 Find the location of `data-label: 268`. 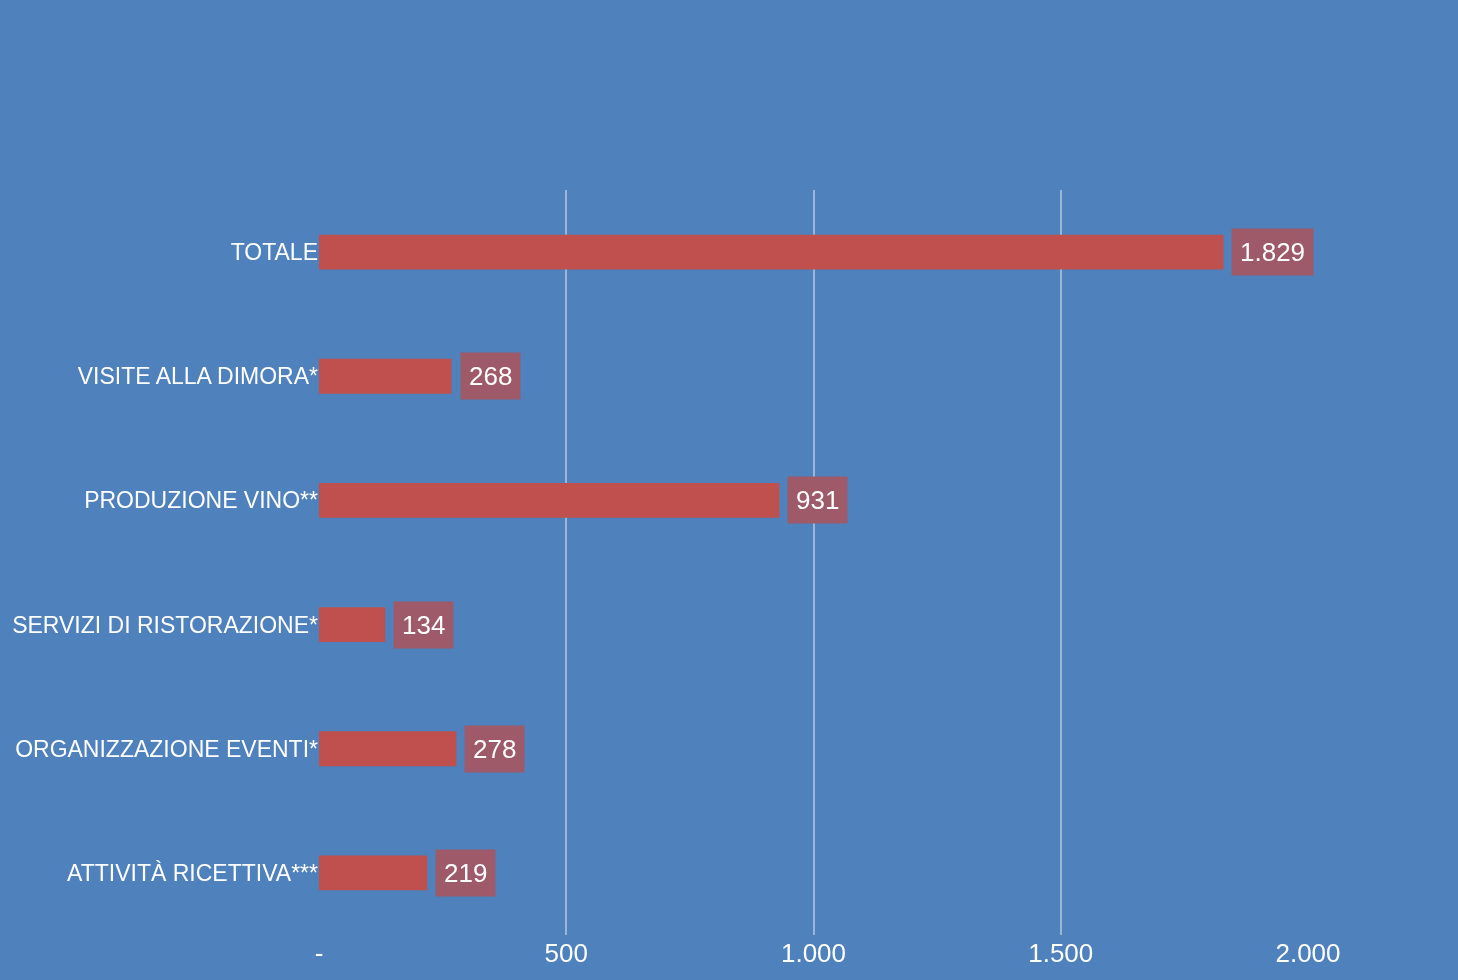

data-label: 268 is located at coordinates (491, 376).